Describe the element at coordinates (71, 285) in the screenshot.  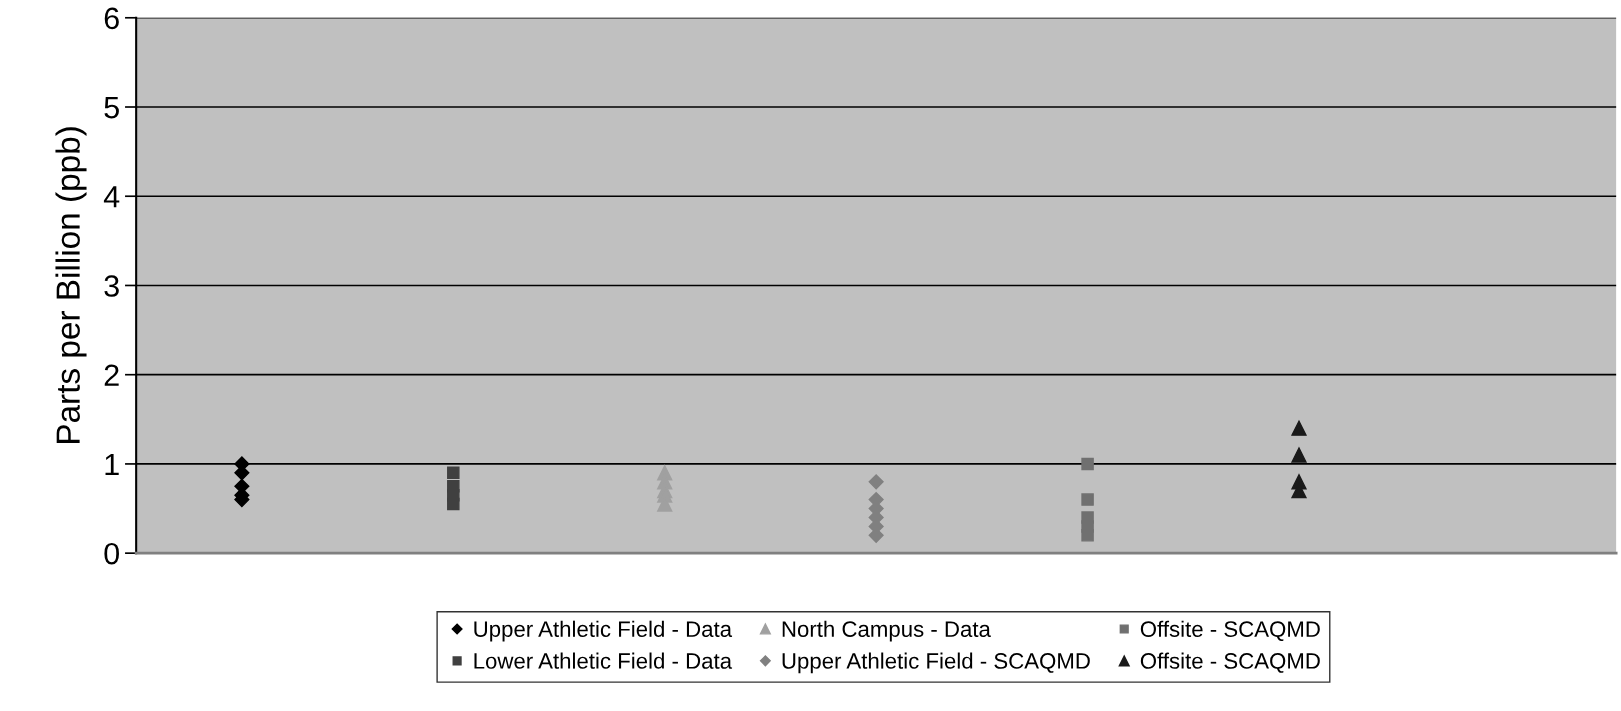
I see `y-axis-title: Parts per Billion (ppb)` at that location.